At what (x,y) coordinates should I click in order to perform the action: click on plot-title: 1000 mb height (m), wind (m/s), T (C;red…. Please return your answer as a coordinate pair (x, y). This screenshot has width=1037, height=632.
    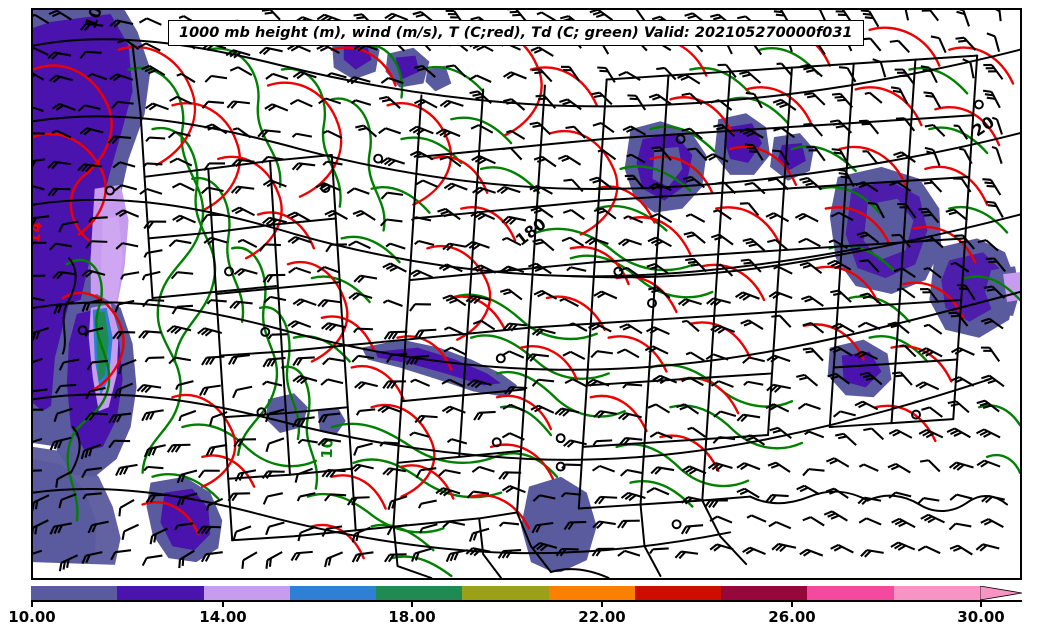
    Looking at the image, I should click on (516, 33).